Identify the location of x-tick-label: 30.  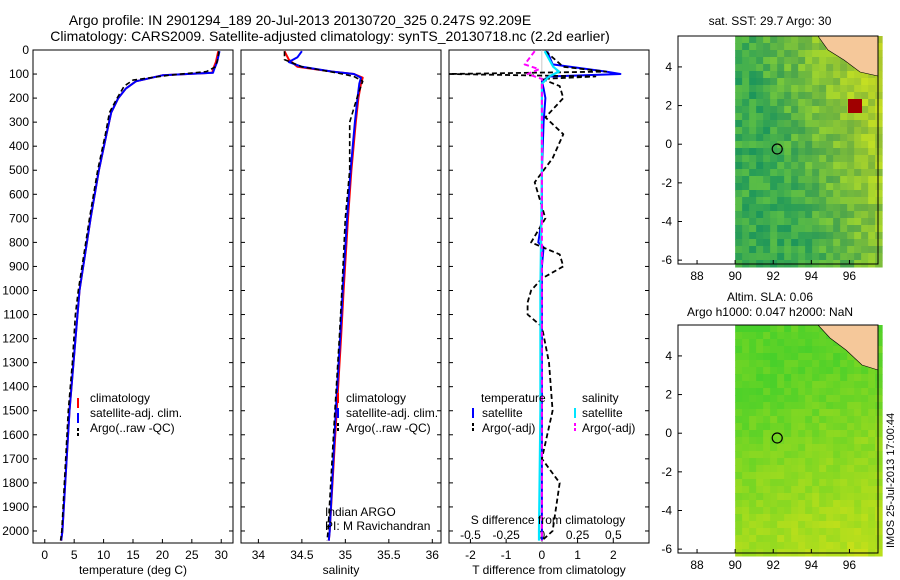
(222, 555).